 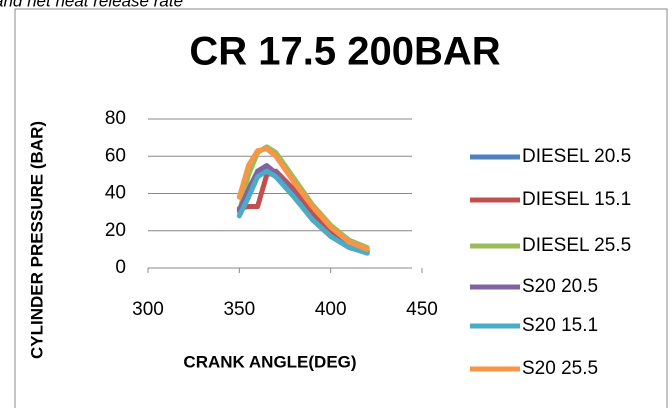 I want to click on legend-label: DIESEL 20.5, so click(x=576, y=156).